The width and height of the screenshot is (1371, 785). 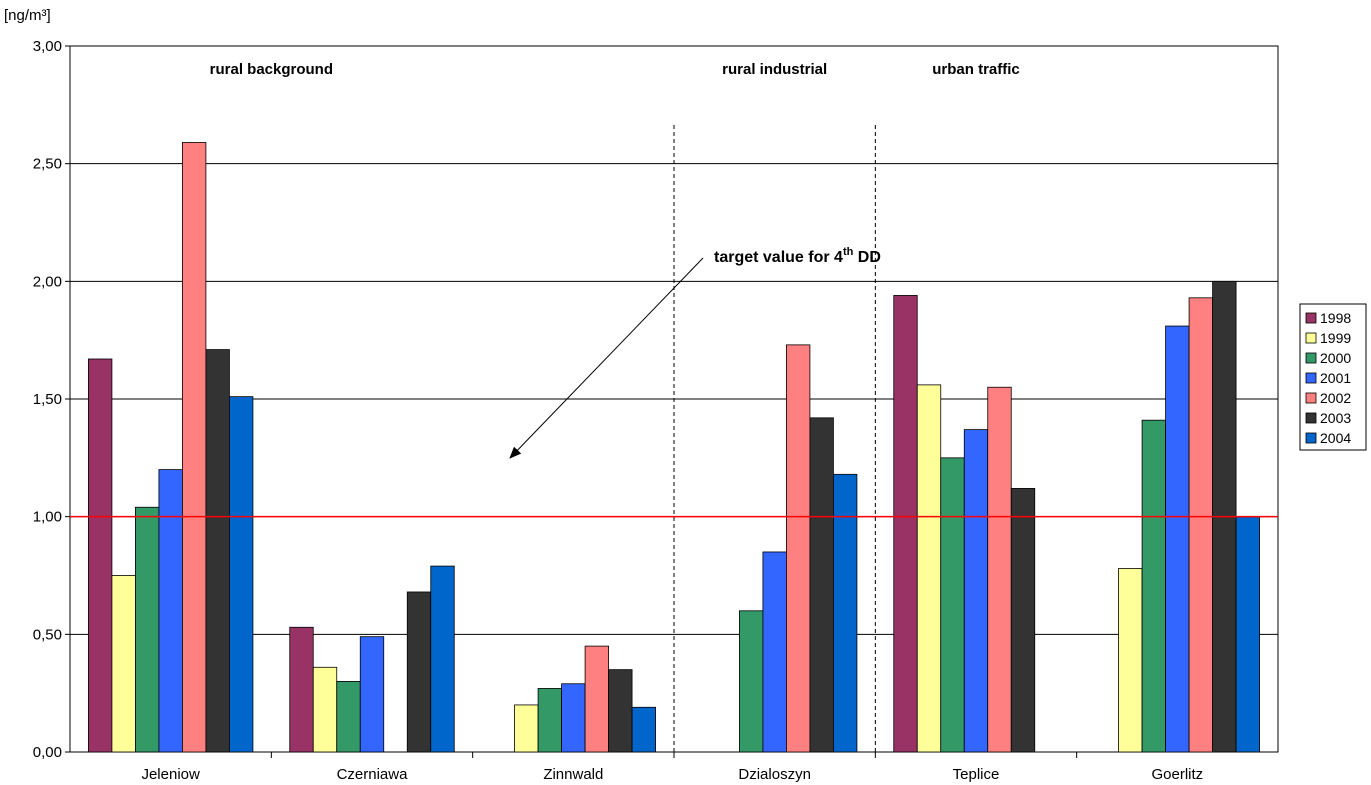 I want to click on legend-label: 2001, so click(x=1335, y=378).